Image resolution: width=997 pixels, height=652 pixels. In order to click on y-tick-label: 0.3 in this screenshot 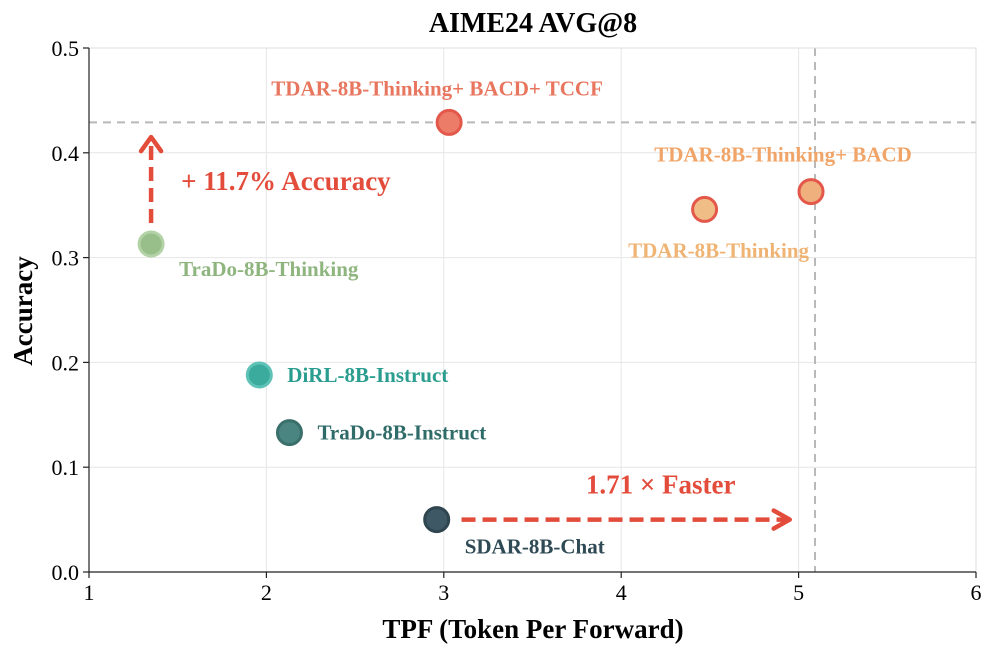, I will do `click(66, 258)`.